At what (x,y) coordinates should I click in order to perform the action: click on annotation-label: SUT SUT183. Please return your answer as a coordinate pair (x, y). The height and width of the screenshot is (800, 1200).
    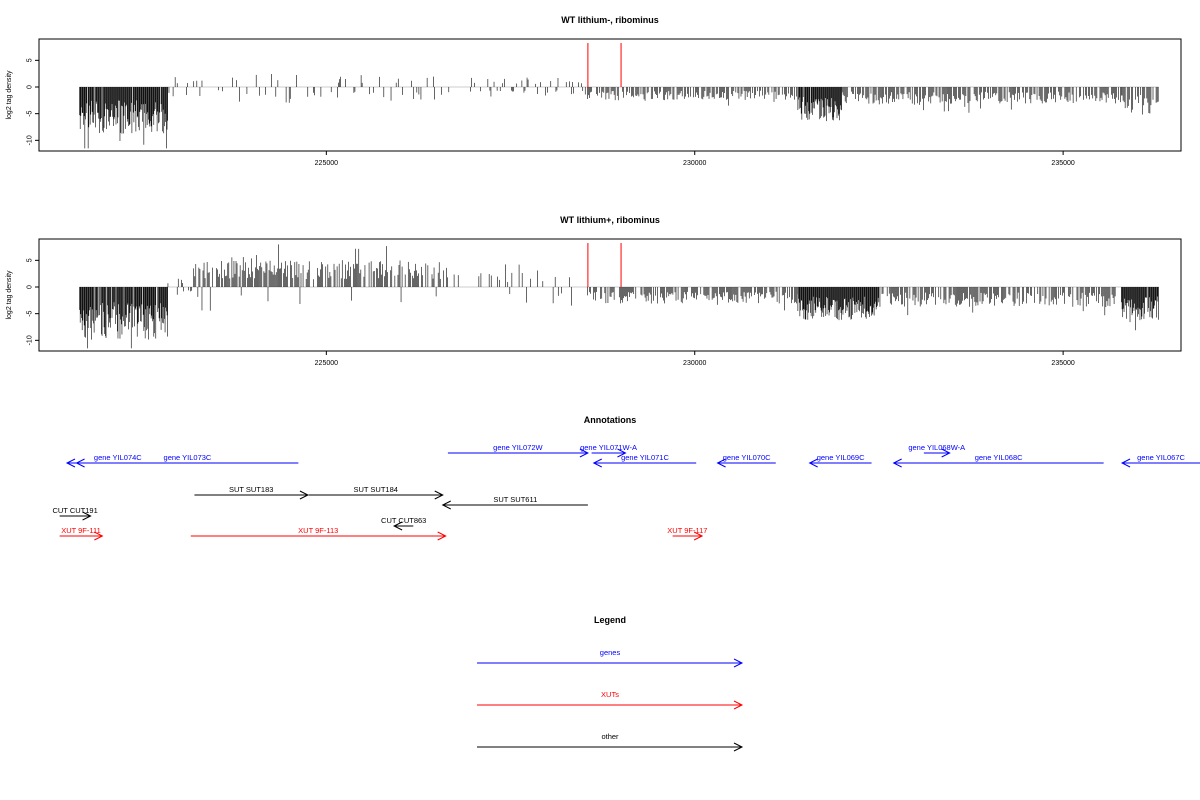
    Looking at the image, I should click on (251, 489).